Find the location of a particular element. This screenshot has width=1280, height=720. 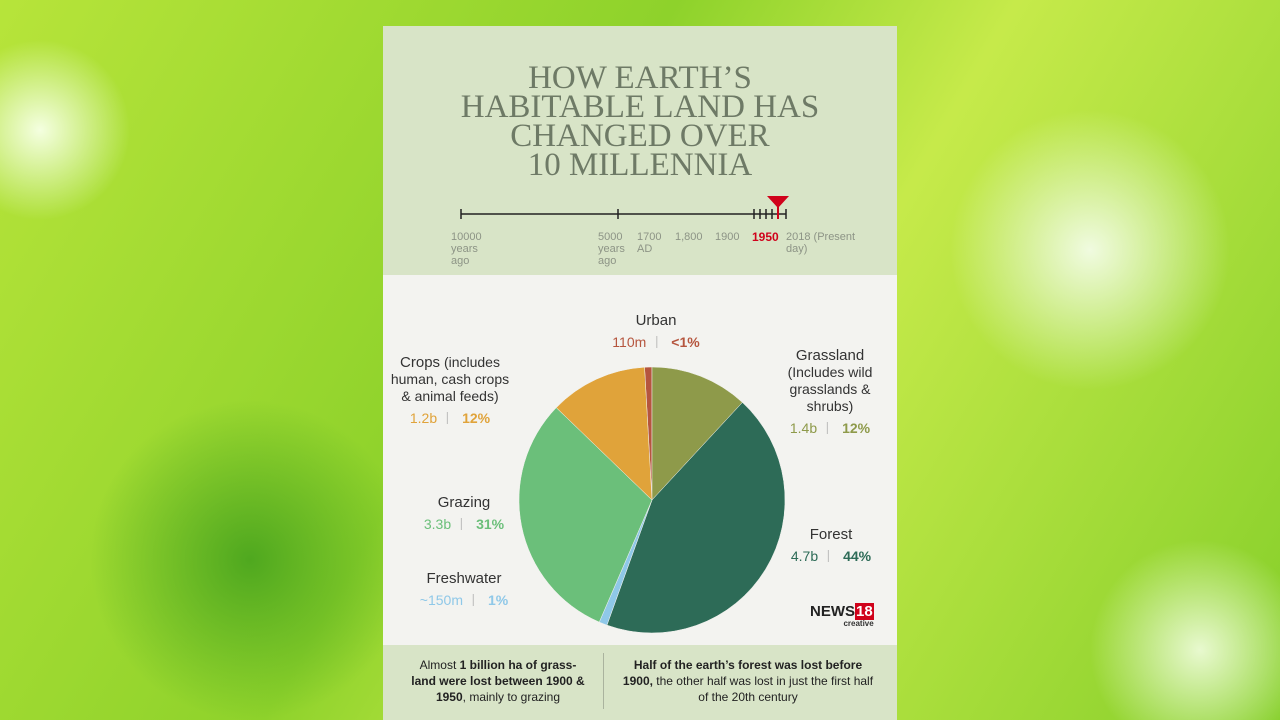

timeline-label: 2018 (Present day) is located at coordinates (821, 243).